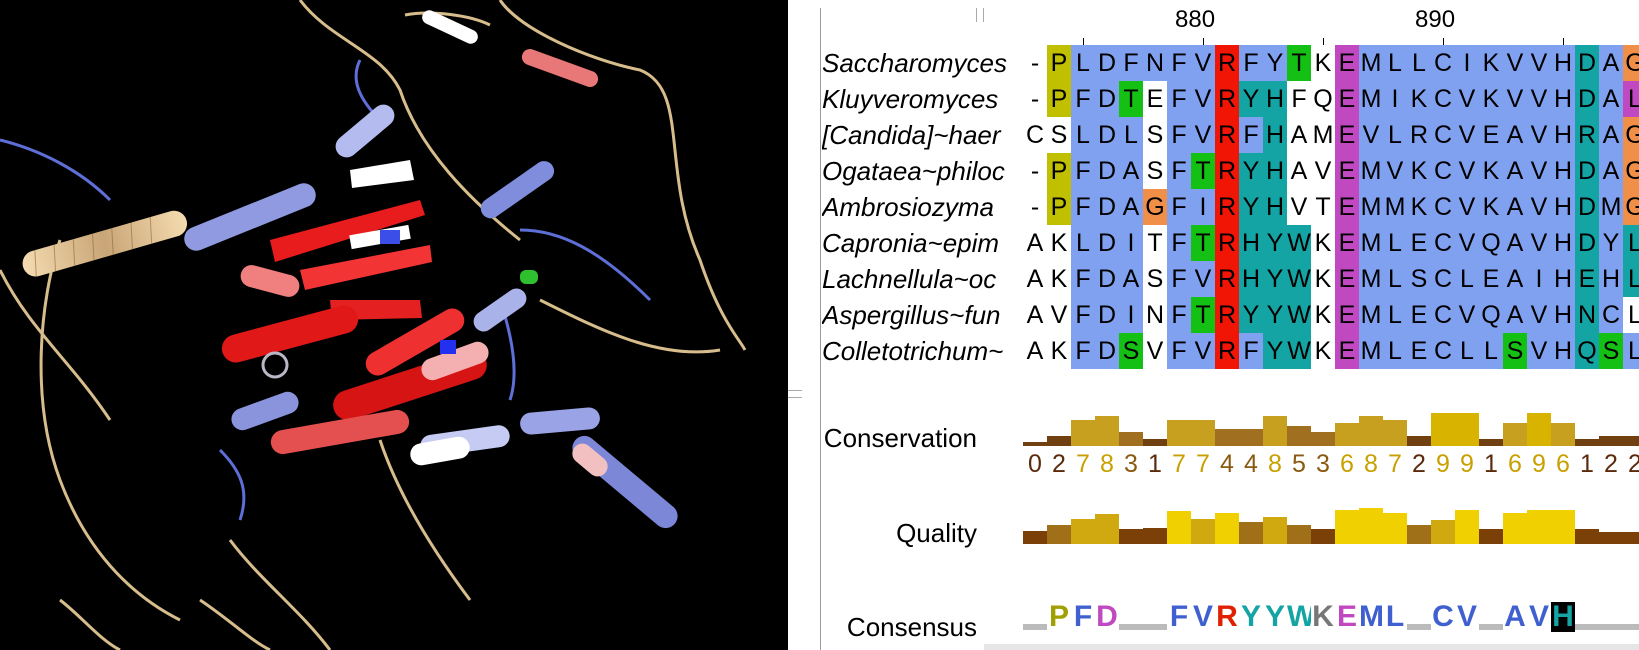 The width and height of the screenshot is (1639, 650). Describe the element at coordinates (911, 315) in the screenshot. I see `sequence-name: Aspergillus~fun` at that location.